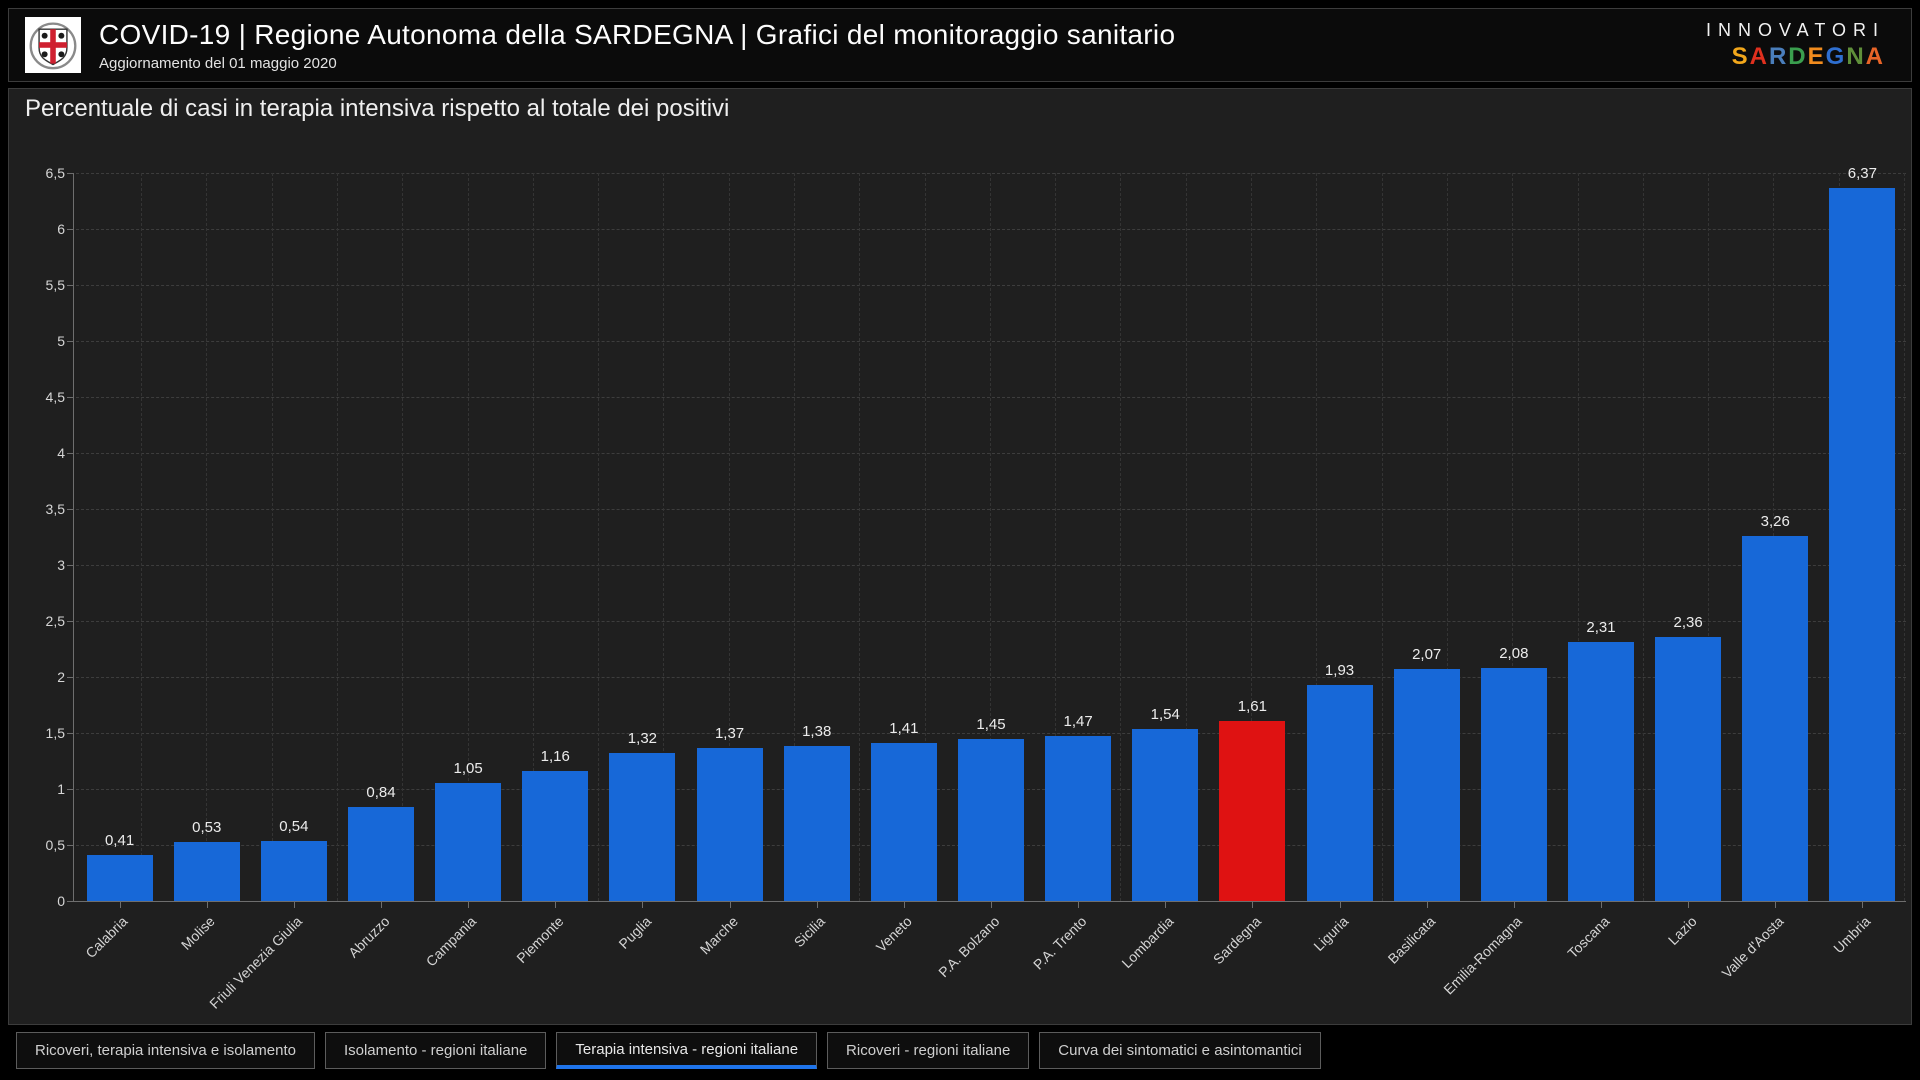 This screenshot has height=1080, width=1920. What do you see at coordinates (1682, 930) in the screenshot?
I see `x-axis-label: Lazio` at bounding box center [1682, 930].